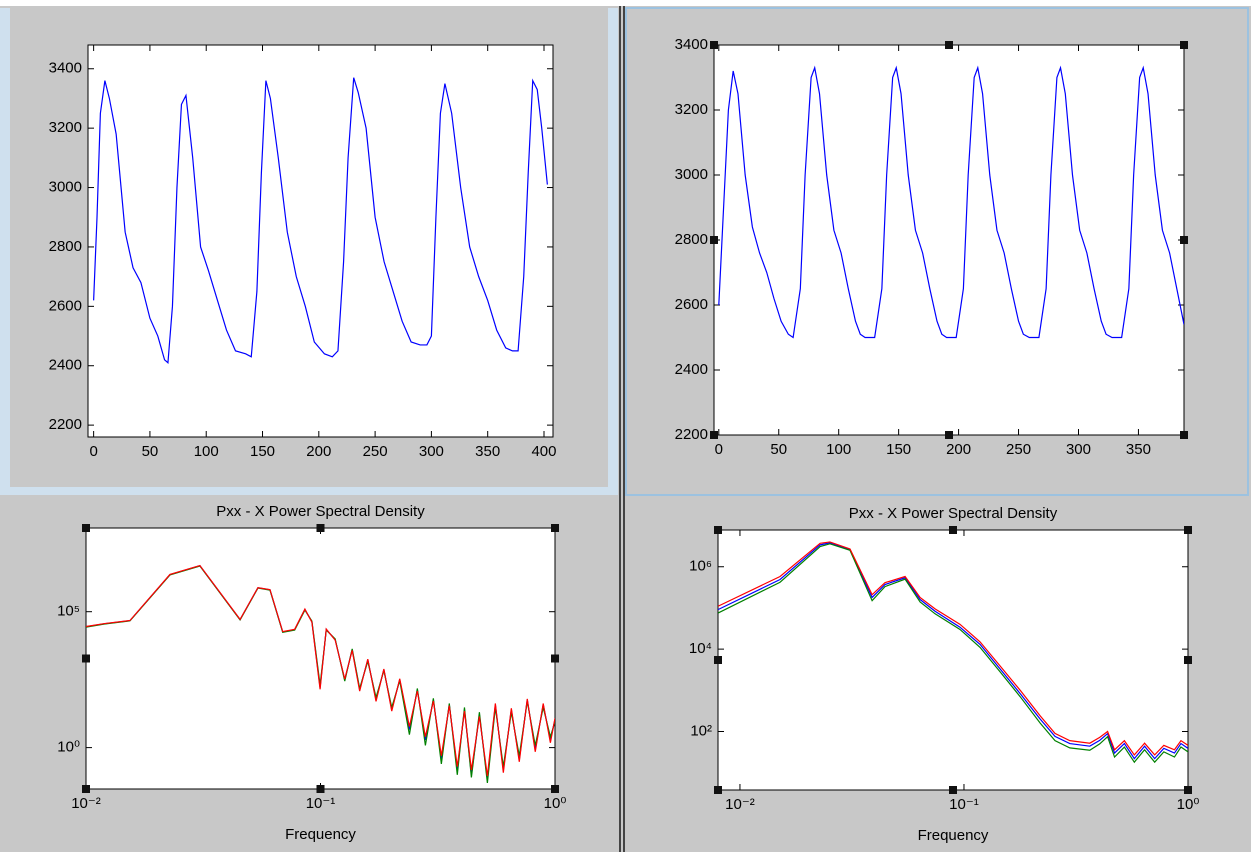 Image resolution: width=1251 pixels, height=852 pixels. Describe the element at coordinates (68, 747) in the screenshot. I see `y-tick-label: 10⁰` at that location.